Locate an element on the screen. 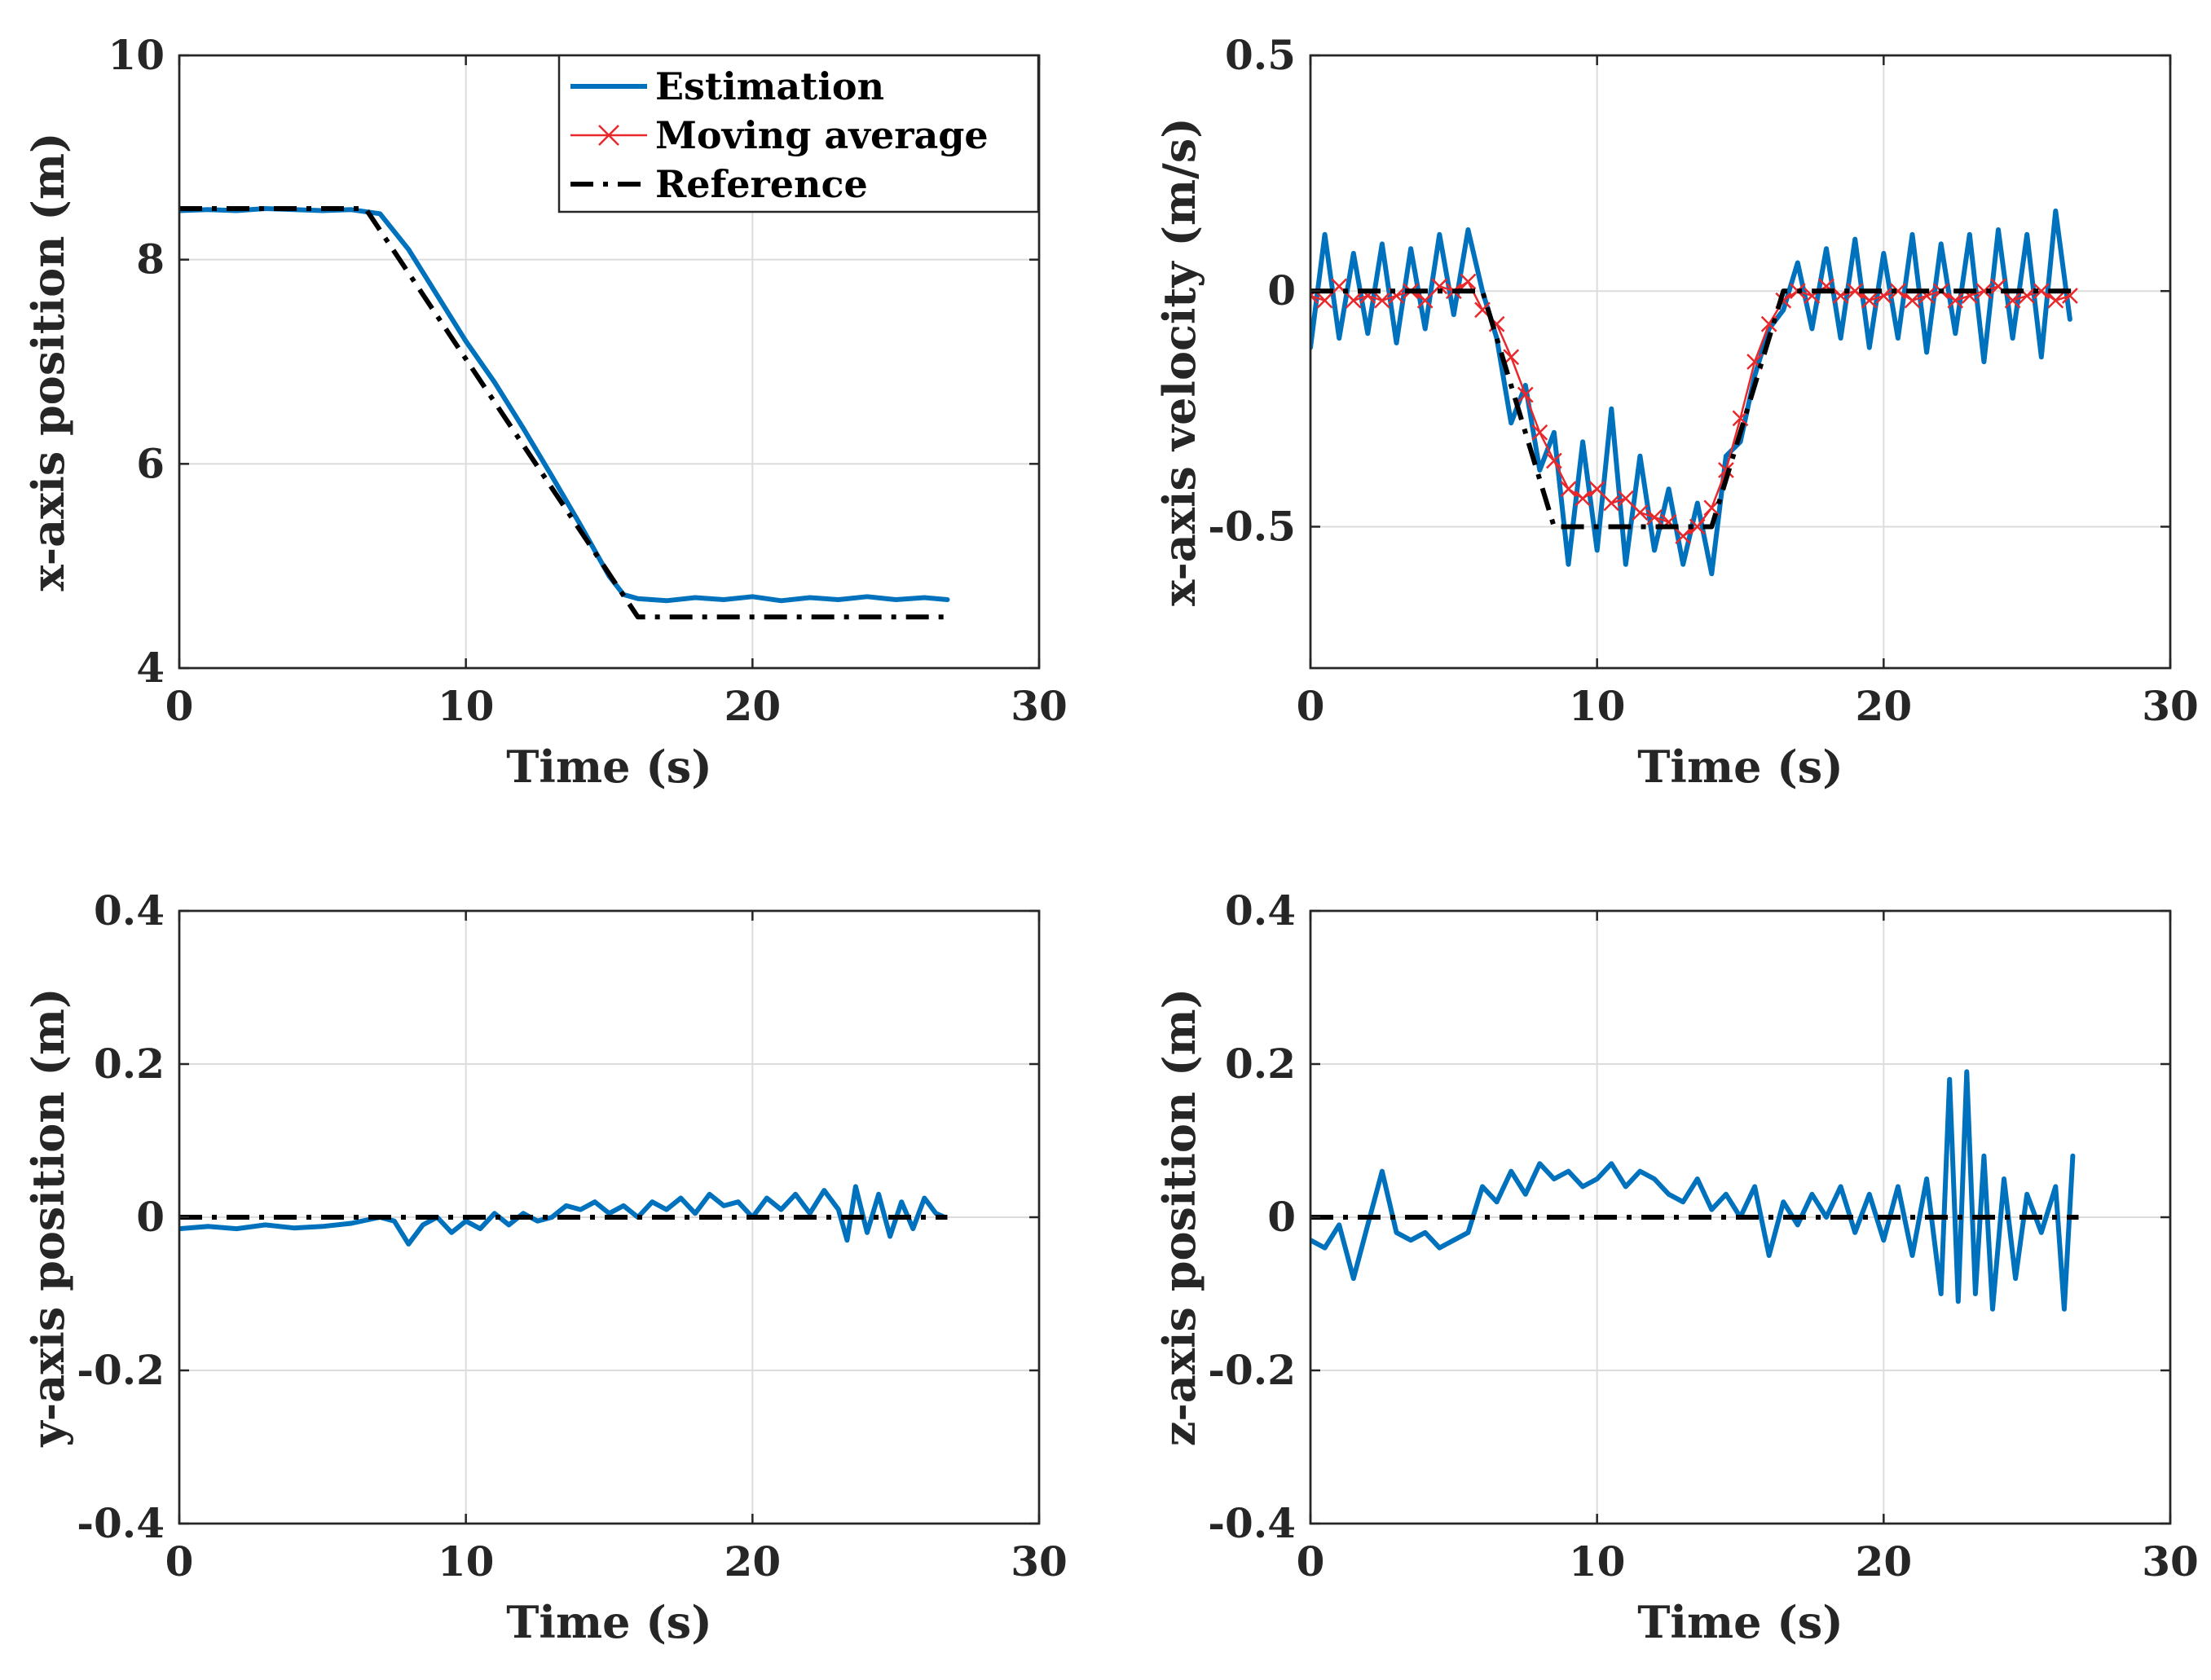 Image resolution: width=2211 pixels, height=1680 pixels. y-tick-label: 6 is located at coordinates (150, 463).